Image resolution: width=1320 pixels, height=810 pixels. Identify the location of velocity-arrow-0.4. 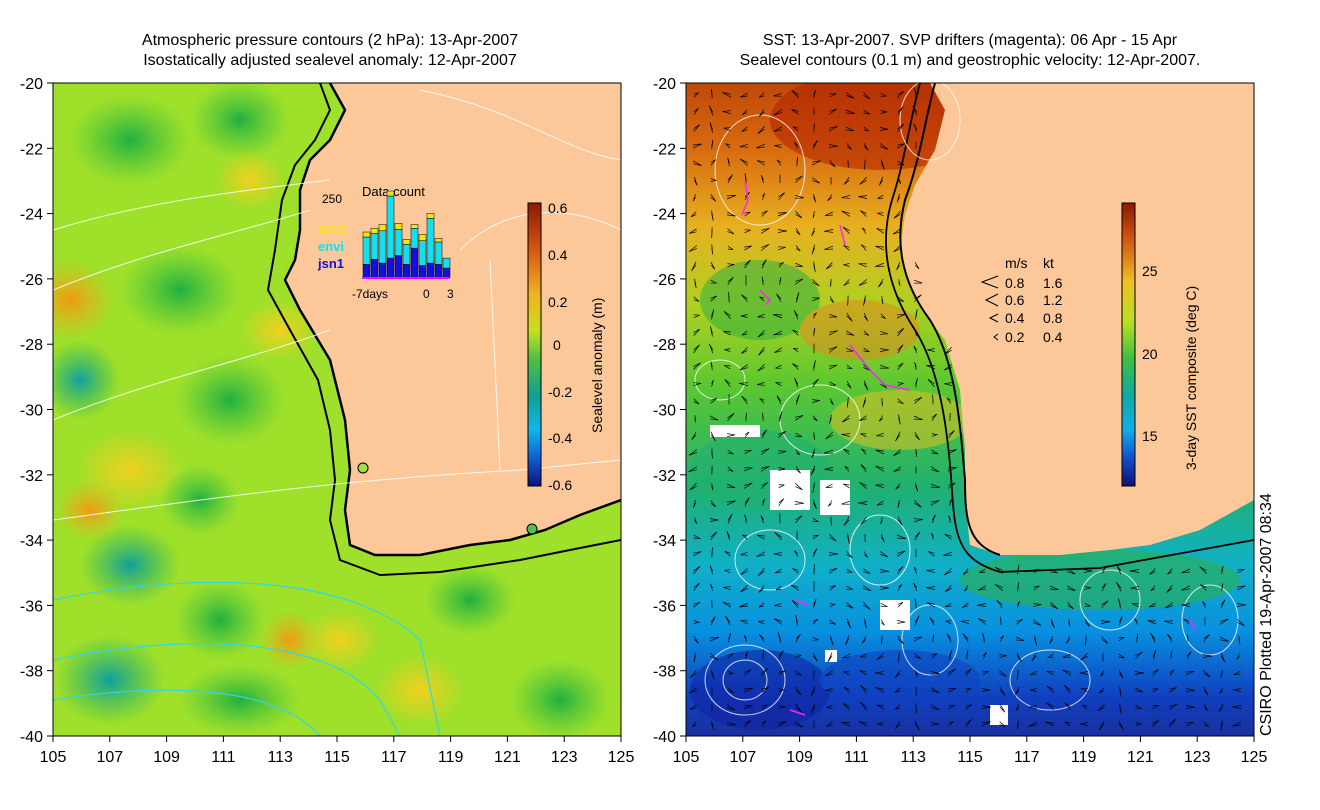
(993, 318).